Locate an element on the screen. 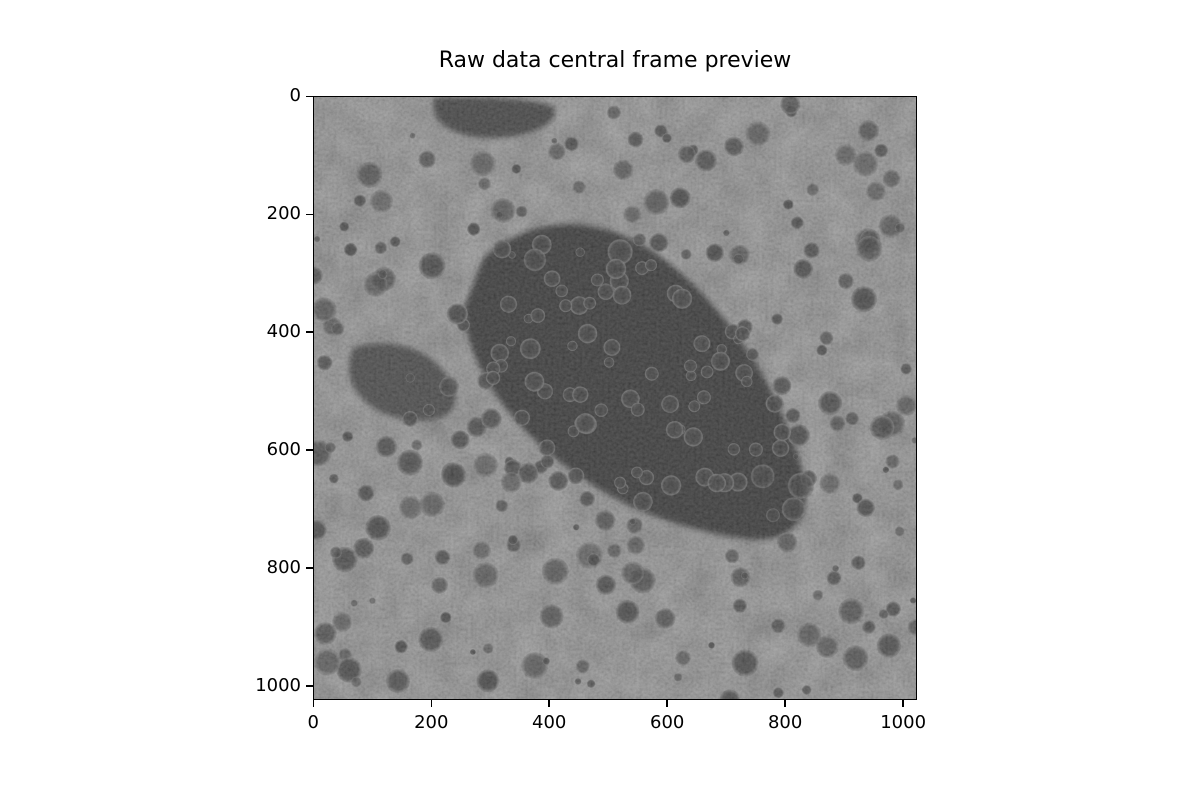  x-tick-label: 1000 is located at coordinates (903, 722).